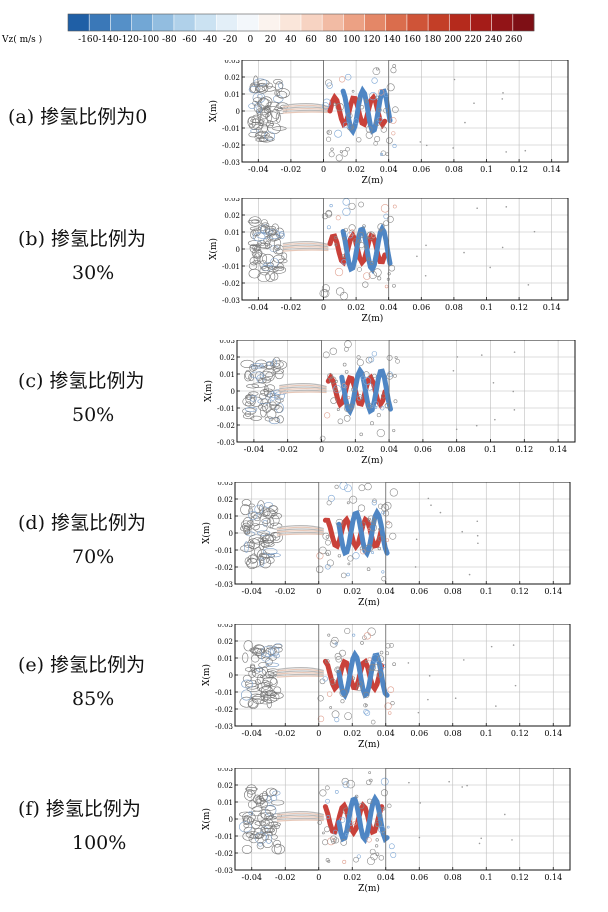 The image size is (608, 912). I want to click on helical-vortex-tube, so click(353, 819).